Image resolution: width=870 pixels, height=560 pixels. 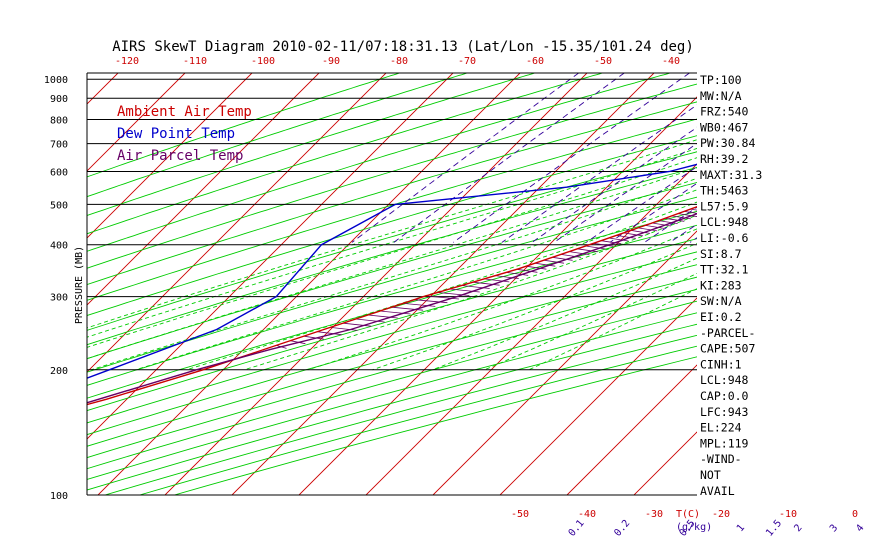 I want to click on stat-item: CAPE:507, so click(x=727, y=349).